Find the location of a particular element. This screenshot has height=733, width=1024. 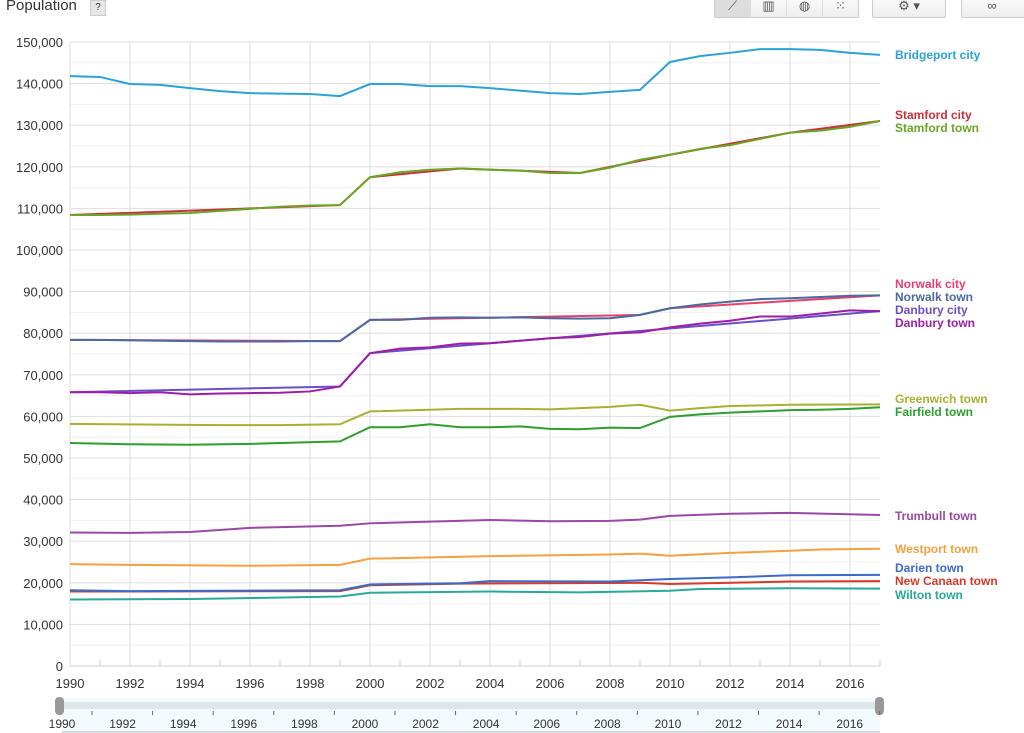

timeline-tick-label: 1998 is located at coordinates (304, 724).